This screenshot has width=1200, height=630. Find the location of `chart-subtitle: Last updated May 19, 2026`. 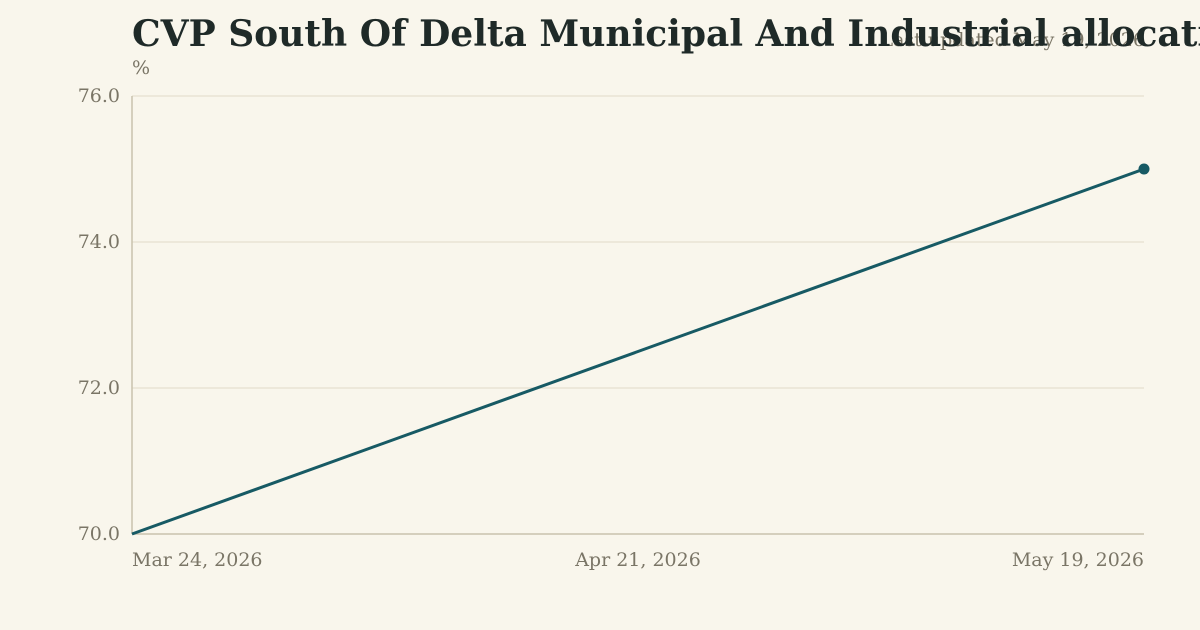

chart-subtitle: Last updated May 19, 2026 is located at coordinates (1012, 40).